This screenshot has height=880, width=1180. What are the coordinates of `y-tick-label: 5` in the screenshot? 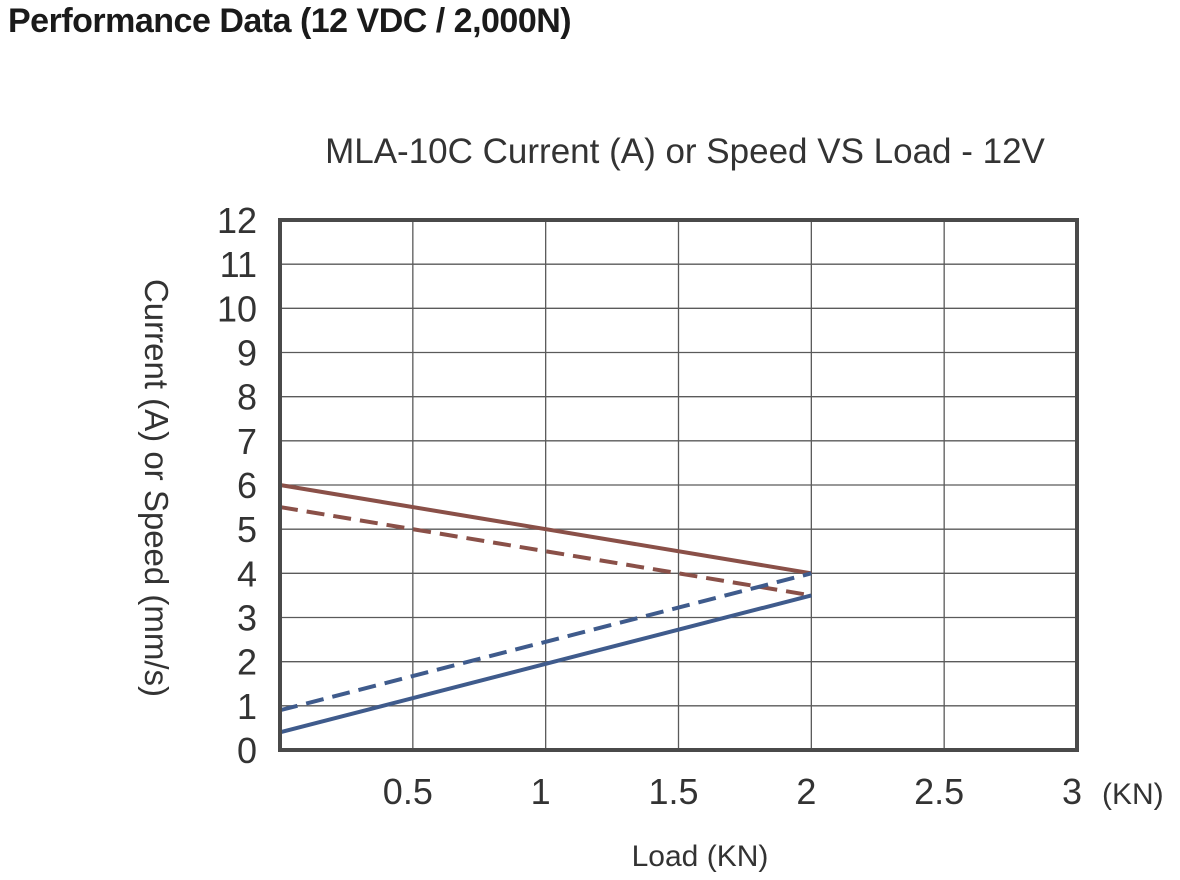 It's located at (247, 529).